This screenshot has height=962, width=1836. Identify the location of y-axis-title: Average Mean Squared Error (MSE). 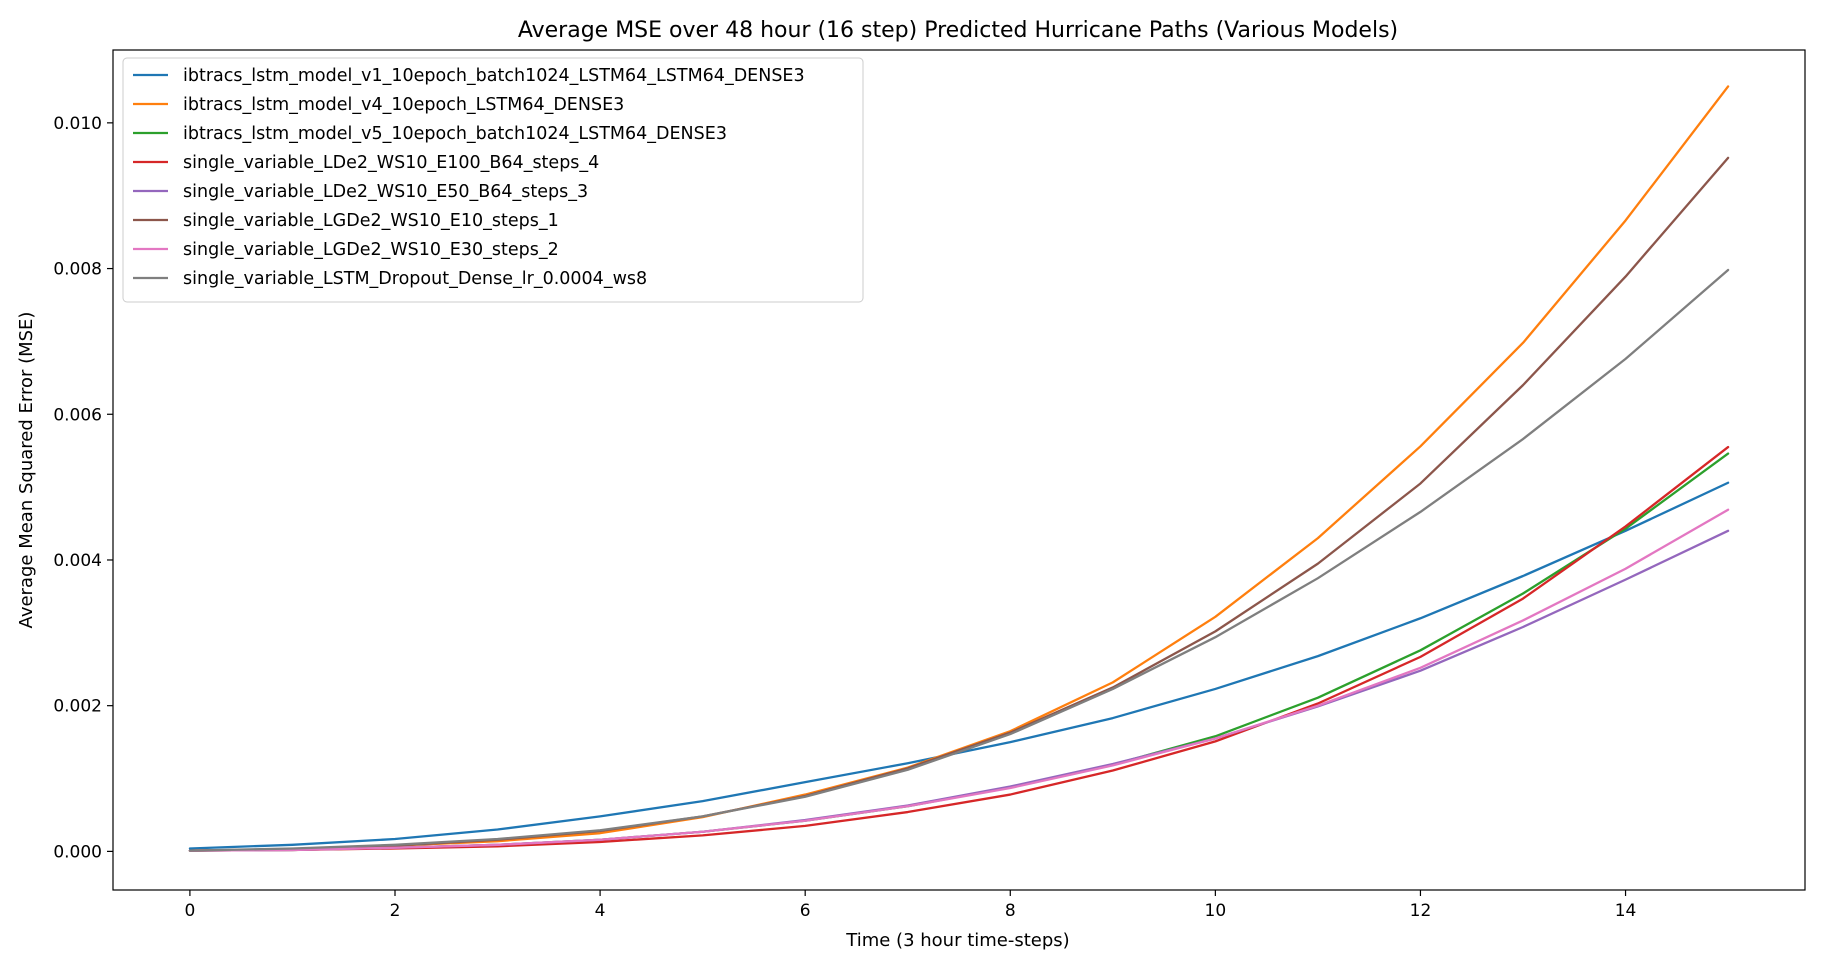
(26, 470).